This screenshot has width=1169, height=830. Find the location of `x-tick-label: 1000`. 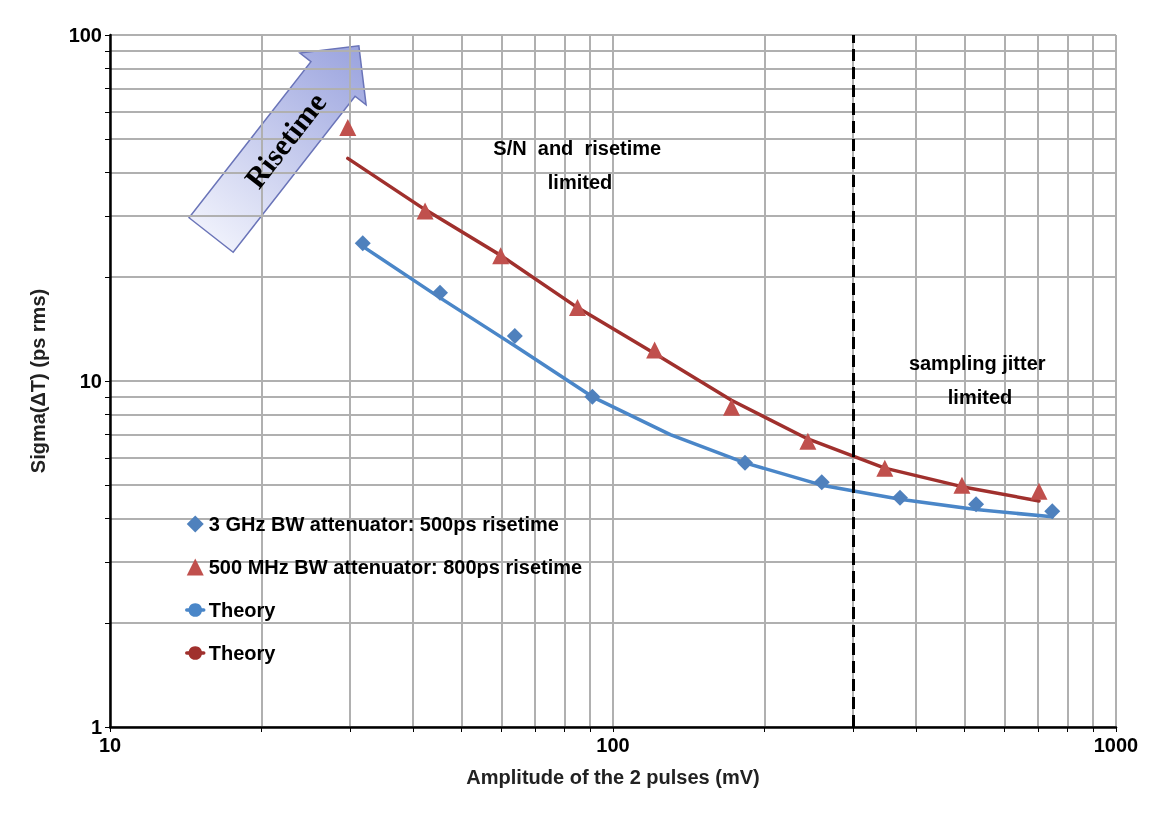

x-tick-label: 1000 is located at coordinates (1116, 745).